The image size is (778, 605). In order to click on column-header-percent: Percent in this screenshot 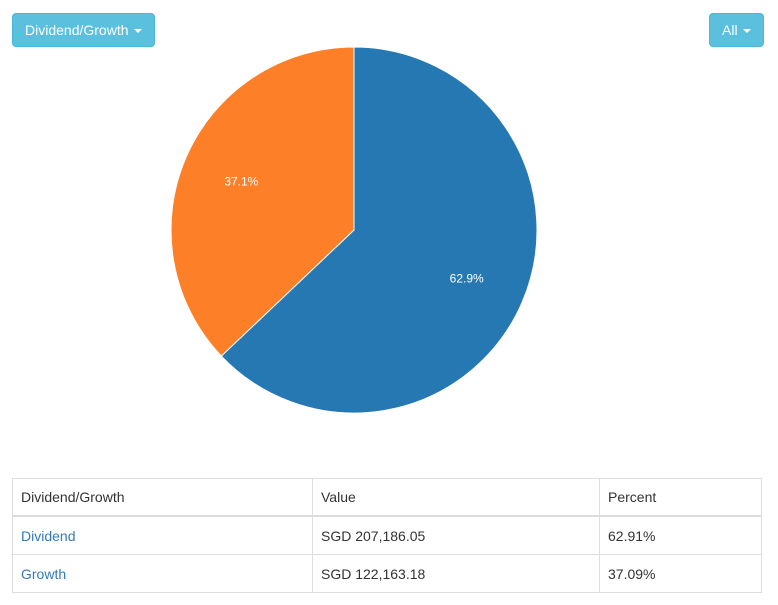, I will do `click(680, 497)`.